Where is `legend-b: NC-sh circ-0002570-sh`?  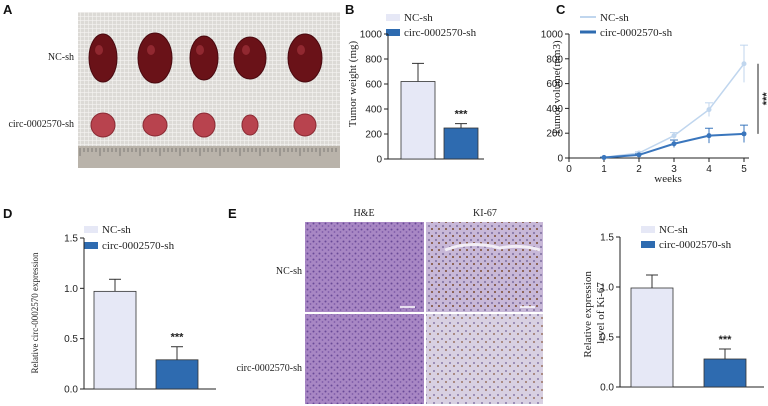
legend-b: NC-sh circ-0002570-sh is located at coordinates (431, 25).